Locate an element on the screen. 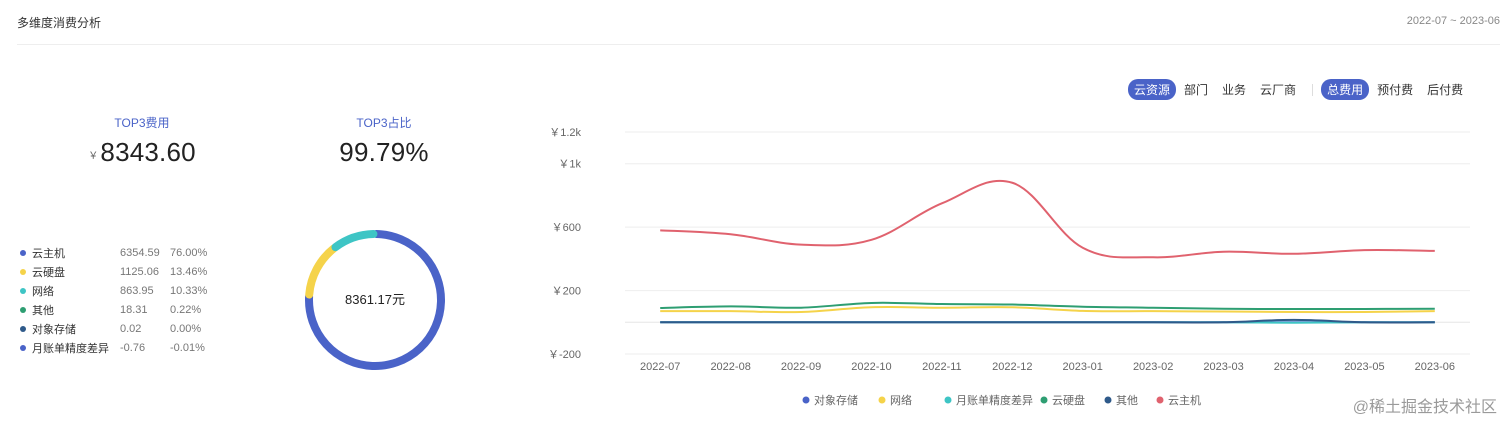 The width and height of the screenshot is (1512, 431). top3-cost-stat: TOP3费用 ￥8343.60 is located at coordinates (142, 141).